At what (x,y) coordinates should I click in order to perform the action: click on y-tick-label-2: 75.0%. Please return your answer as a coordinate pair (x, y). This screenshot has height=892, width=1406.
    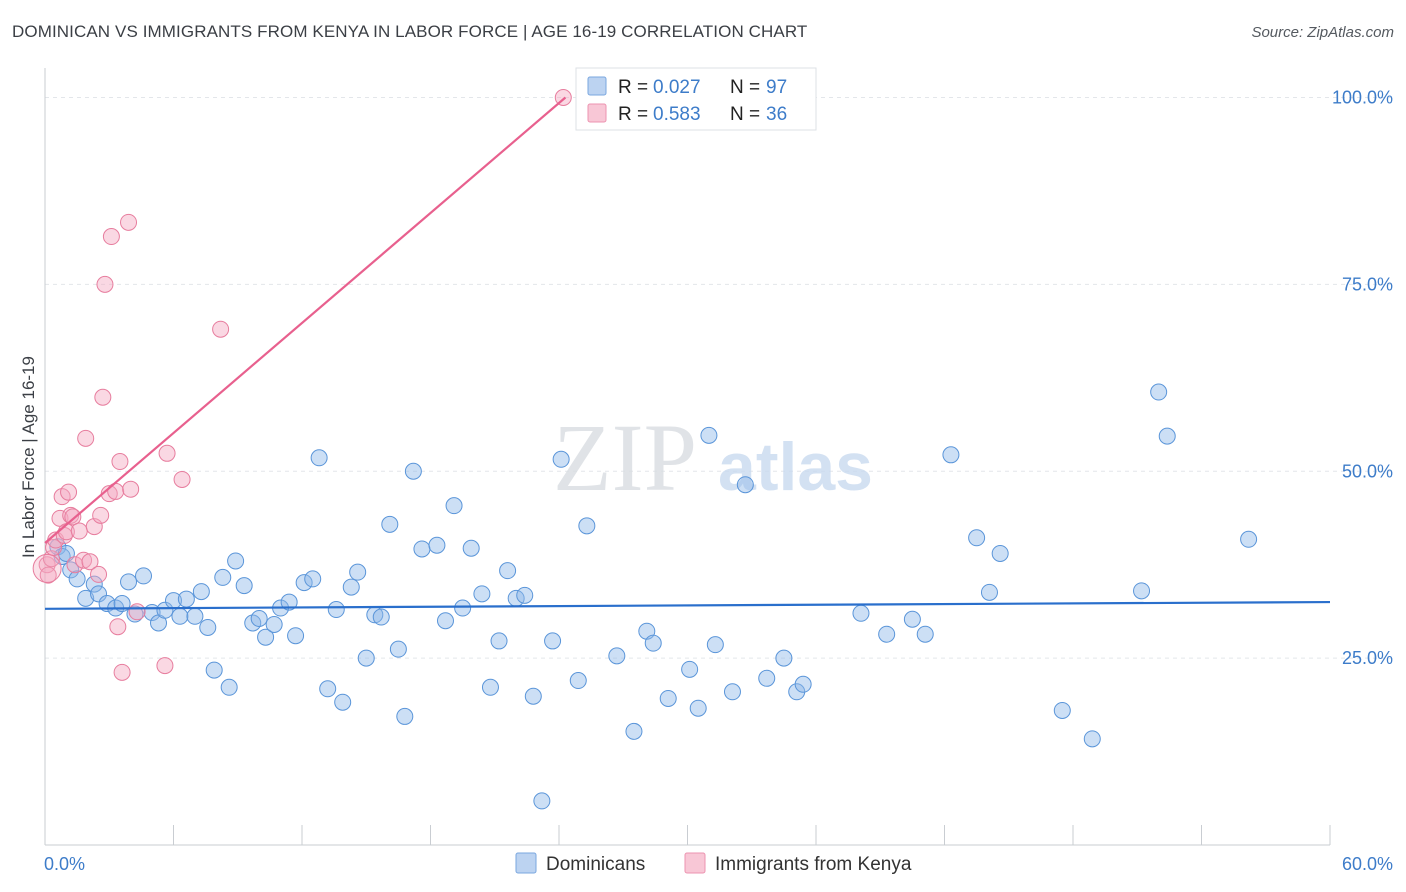
    Looking at the image, I should click on (1367, 284).